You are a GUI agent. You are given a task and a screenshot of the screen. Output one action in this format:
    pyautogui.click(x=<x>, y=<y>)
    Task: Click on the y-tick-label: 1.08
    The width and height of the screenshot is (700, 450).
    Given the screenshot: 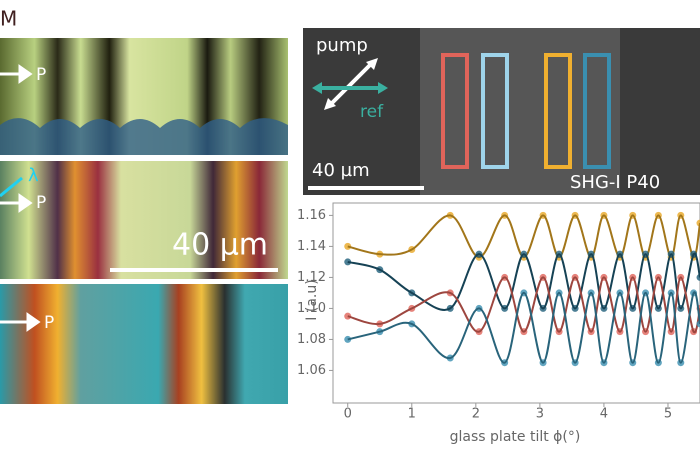 What is the action you would take?
    pyautogui.click(x=311, y=339)
    